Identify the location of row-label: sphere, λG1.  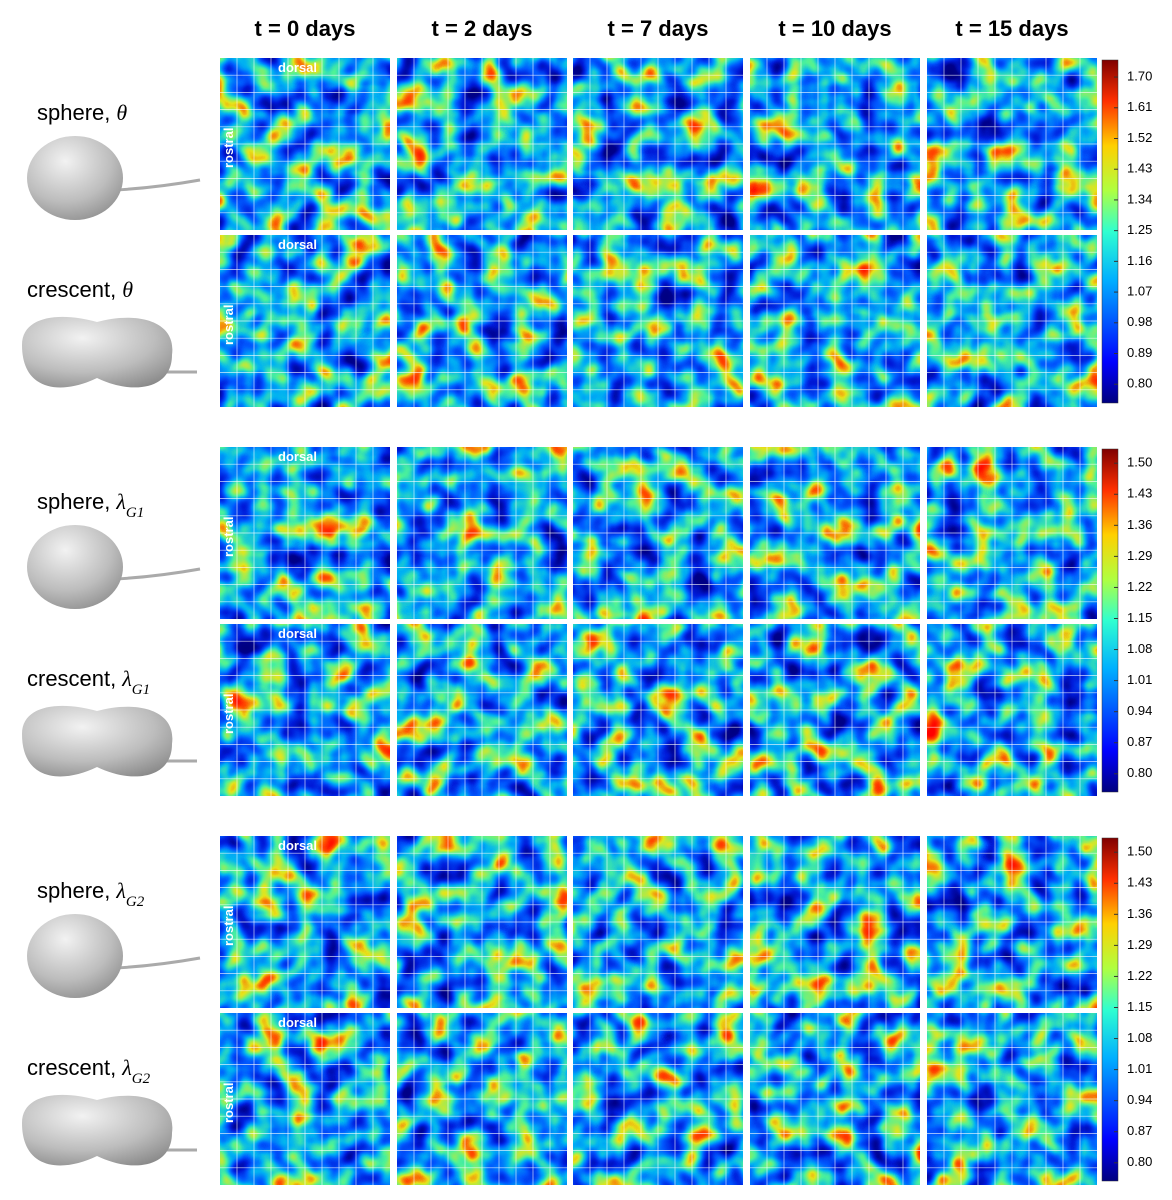
(90, 505).